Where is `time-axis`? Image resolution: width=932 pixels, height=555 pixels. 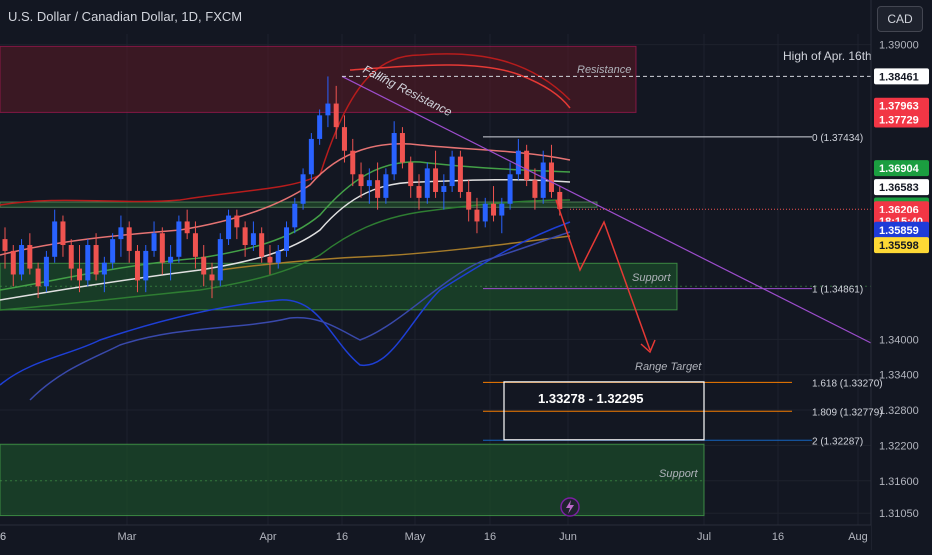 time-axis is located at coordinates (435, 537).